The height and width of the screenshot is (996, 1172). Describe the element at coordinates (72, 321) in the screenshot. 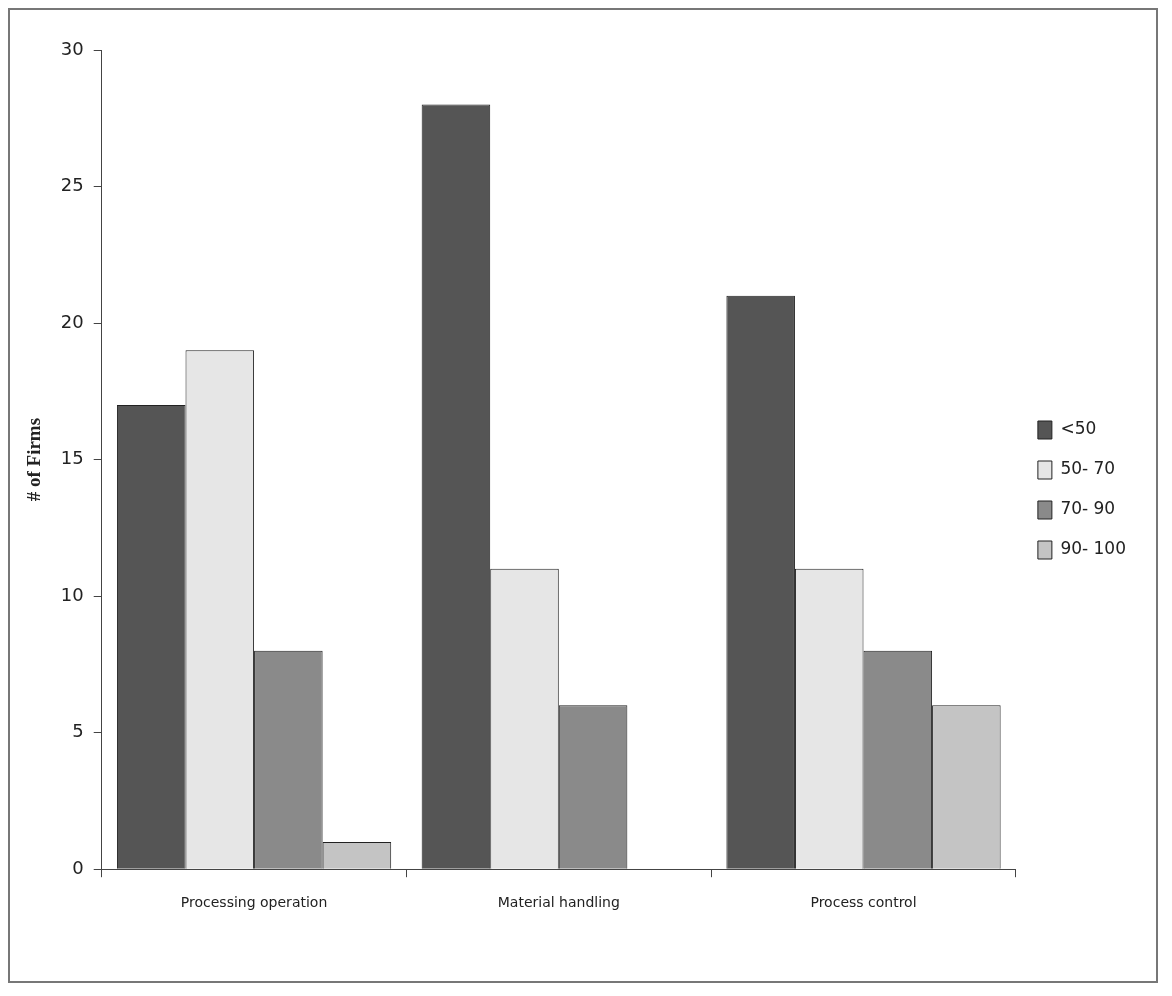

I see `y-tick-label: 20` at that location.